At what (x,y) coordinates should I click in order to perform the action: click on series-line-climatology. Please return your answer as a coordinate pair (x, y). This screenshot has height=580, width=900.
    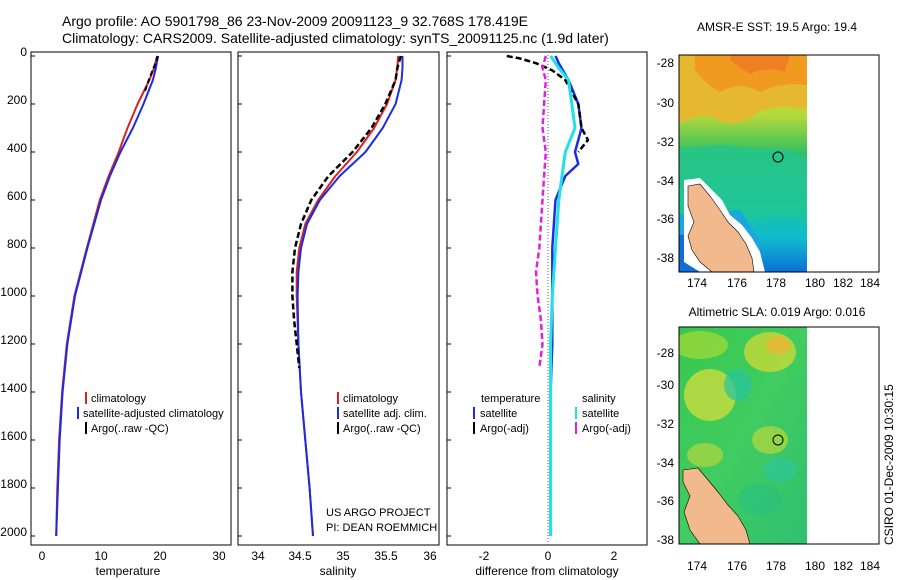
    Looking at the image, I should click on (107, 296).